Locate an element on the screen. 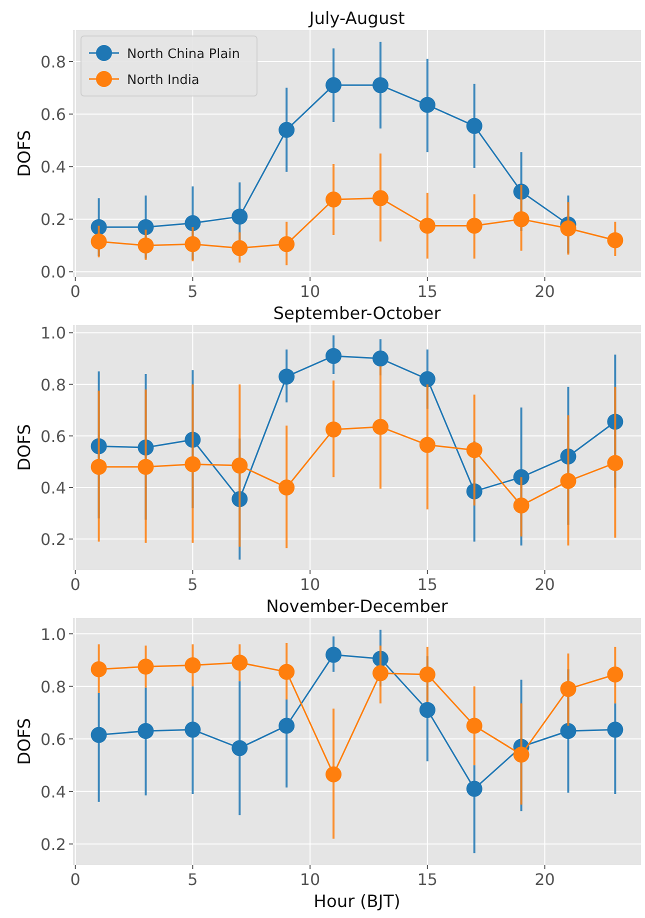 The image size is (645, 918). y-tick-label: 0.0 is located at coordinates (53, 272).